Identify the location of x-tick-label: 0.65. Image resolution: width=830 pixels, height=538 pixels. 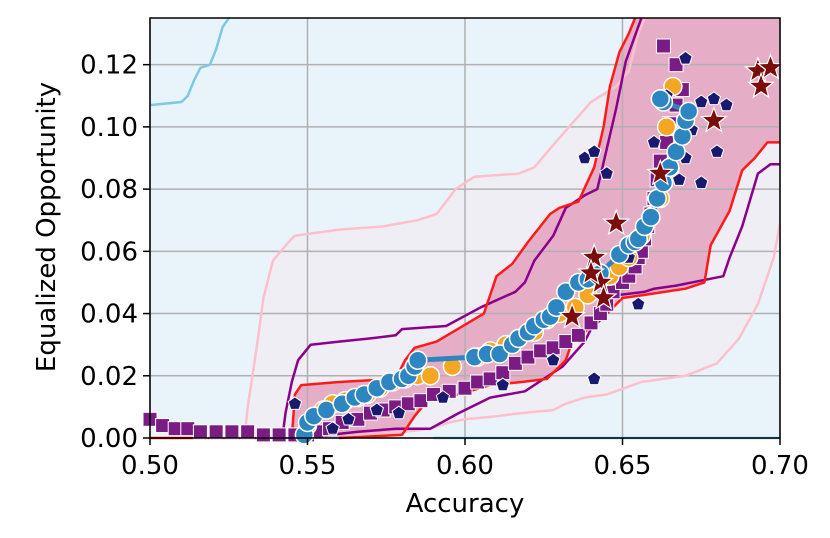
(623, 466).